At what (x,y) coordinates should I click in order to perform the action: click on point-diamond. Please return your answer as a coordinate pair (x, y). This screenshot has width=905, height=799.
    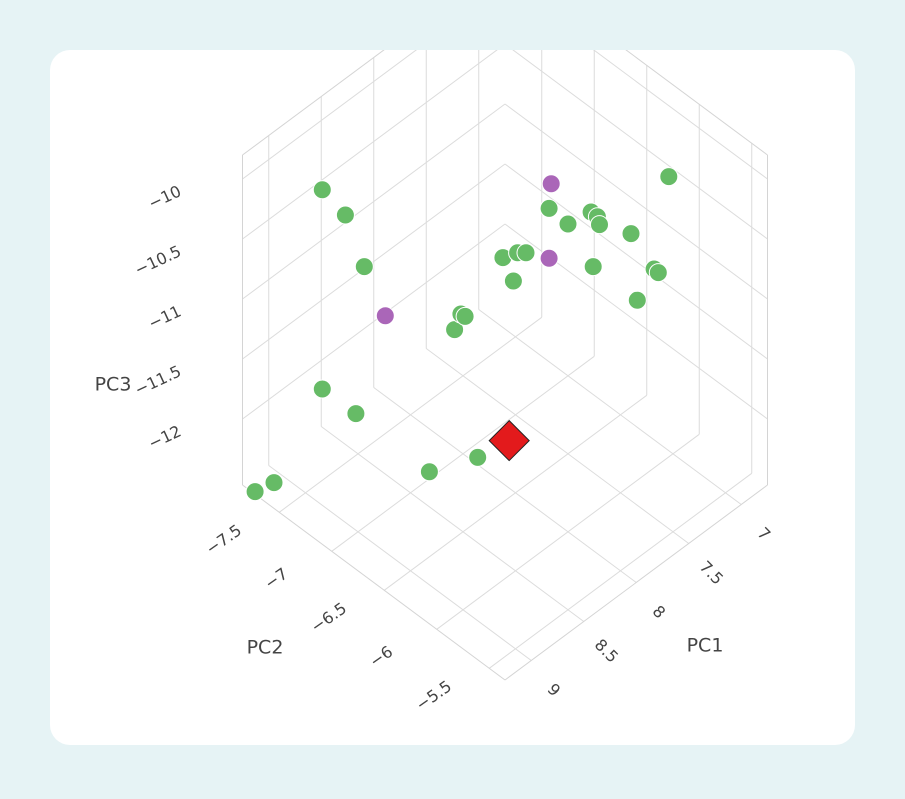
    Looking at the image, I should click on (509, 440).